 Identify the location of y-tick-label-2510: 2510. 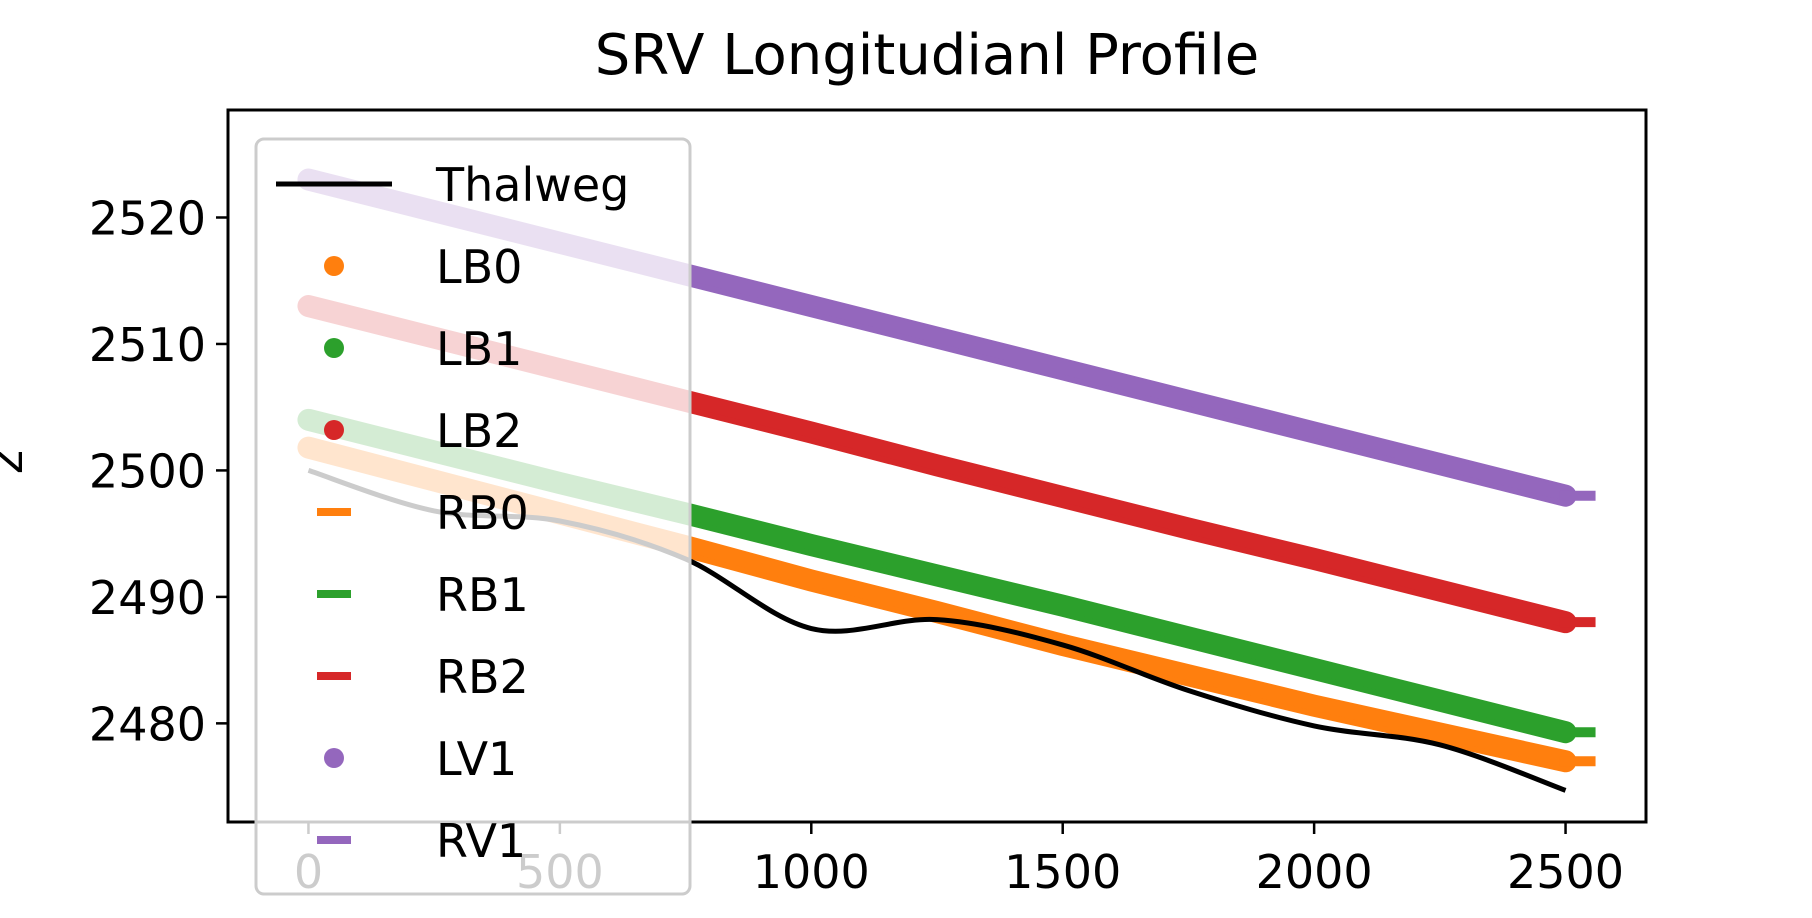
(147, 345).